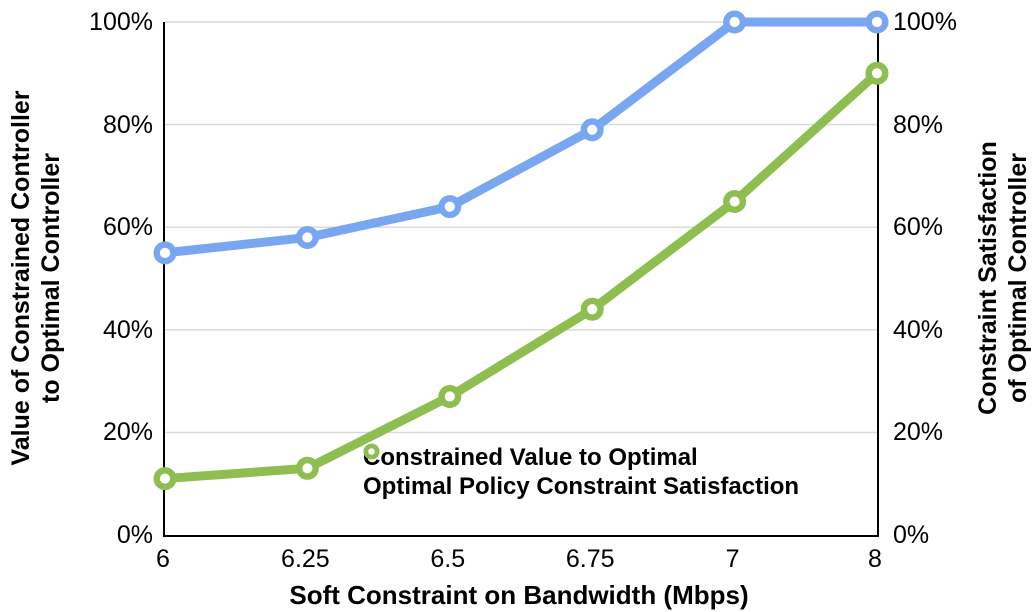 This screenshot has height=612, width=1036. I want to click on left-axis-title-line1: Value of Constrained Controller, so click(21, 278).